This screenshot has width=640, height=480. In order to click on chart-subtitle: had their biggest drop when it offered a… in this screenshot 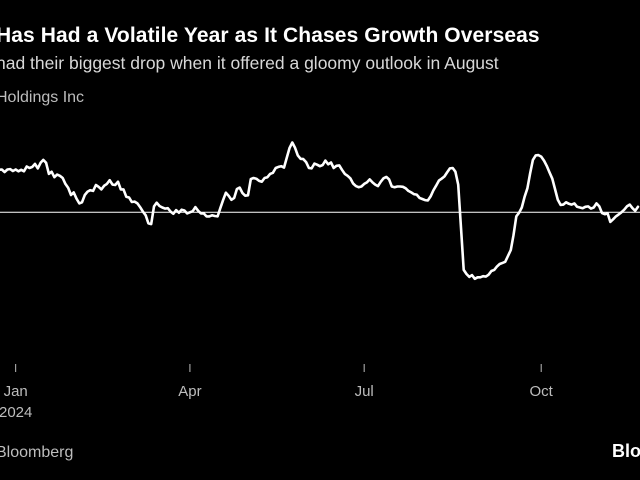, I will do `click(249, 63)`.